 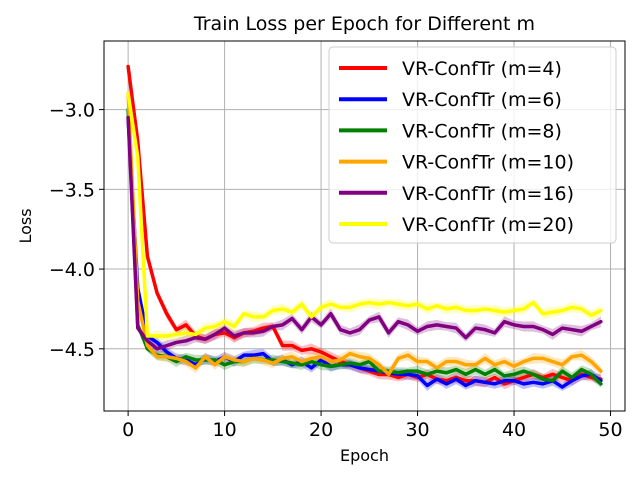 I want to click on legend-label-vr-conftr-m-6: VR-ConfTr (m=6), so click(x=482, y=100).